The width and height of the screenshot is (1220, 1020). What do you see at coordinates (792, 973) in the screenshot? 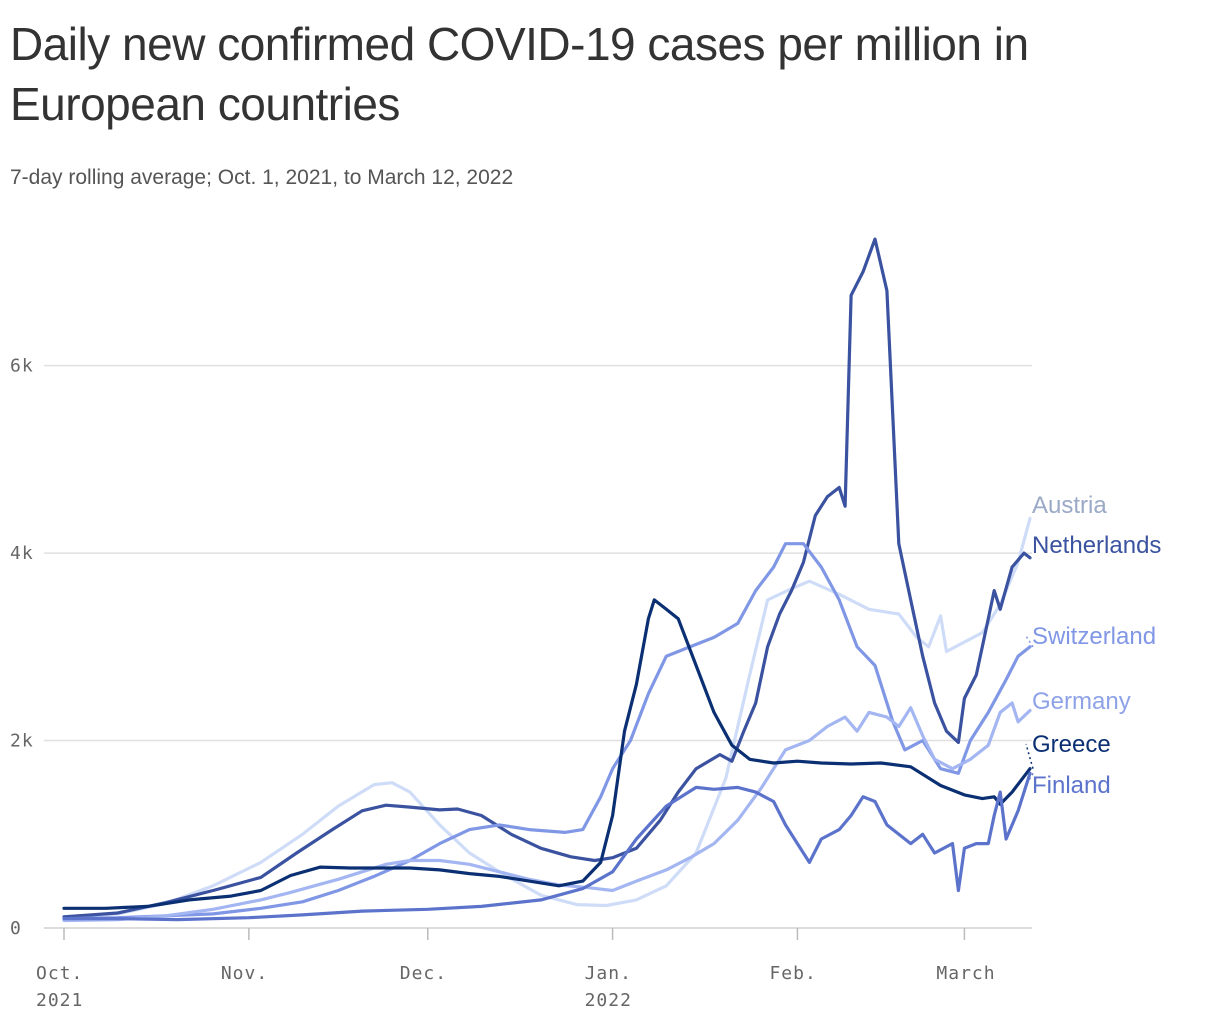
I see `x-tick-label: Feb.` at bounding box center [792, 973].